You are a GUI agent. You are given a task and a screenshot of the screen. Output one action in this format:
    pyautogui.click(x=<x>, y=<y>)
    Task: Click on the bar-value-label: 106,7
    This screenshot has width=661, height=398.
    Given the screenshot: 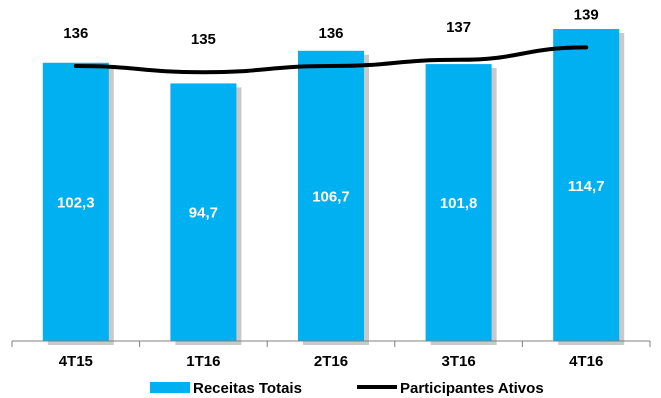 What is the action you would take?
    pyautogui.click(x=331, y=197)
    